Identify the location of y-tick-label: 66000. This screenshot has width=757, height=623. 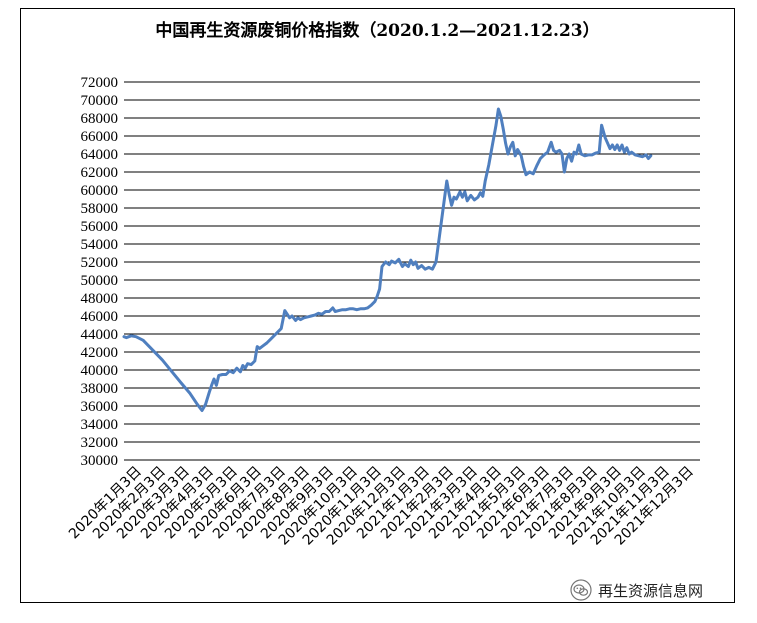
(100, 137).